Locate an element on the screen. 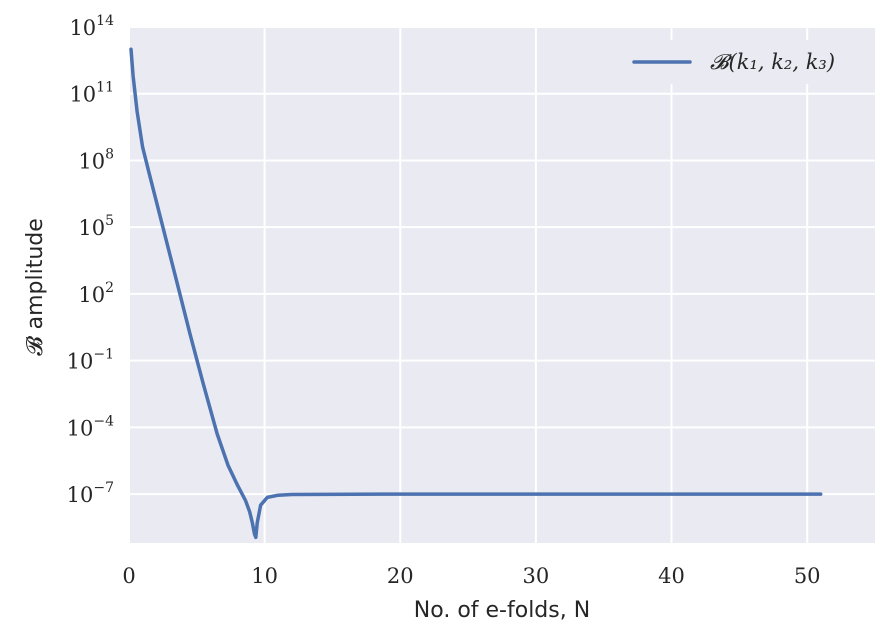 This screenshot has height=644, width=894. y-tick-label: 10¹¹ is located at coordinates (91, 93).